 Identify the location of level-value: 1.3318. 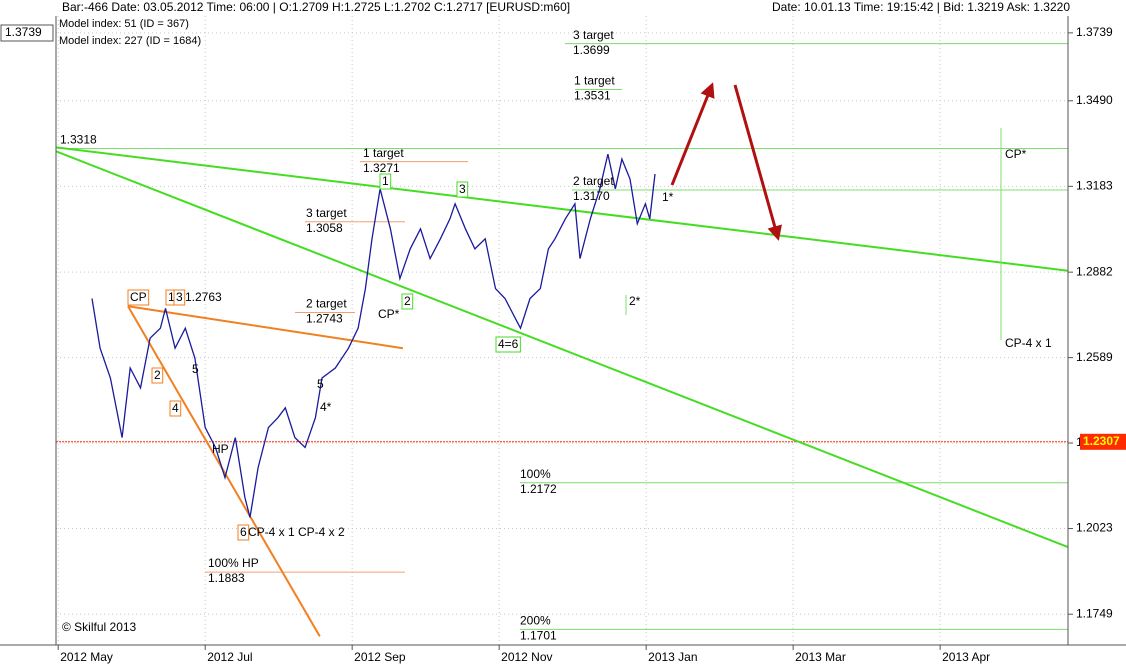
(78, 140).